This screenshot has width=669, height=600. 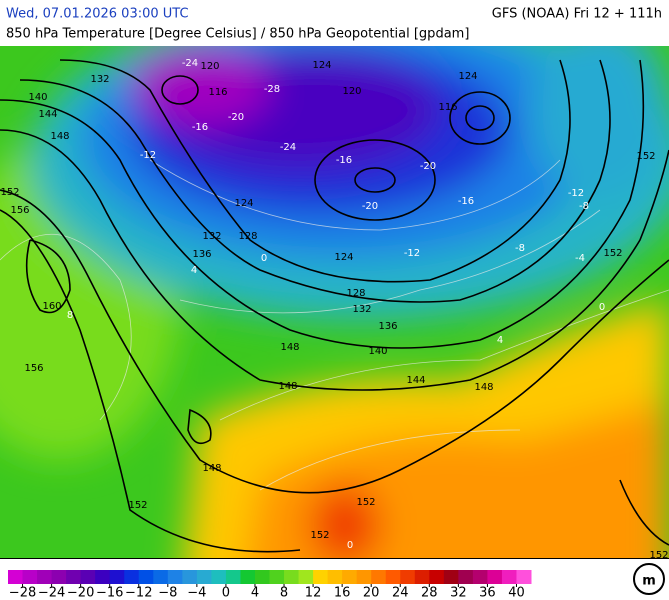 I want to click on colorbar-tick-label: −16, so click(x=109, y=593).